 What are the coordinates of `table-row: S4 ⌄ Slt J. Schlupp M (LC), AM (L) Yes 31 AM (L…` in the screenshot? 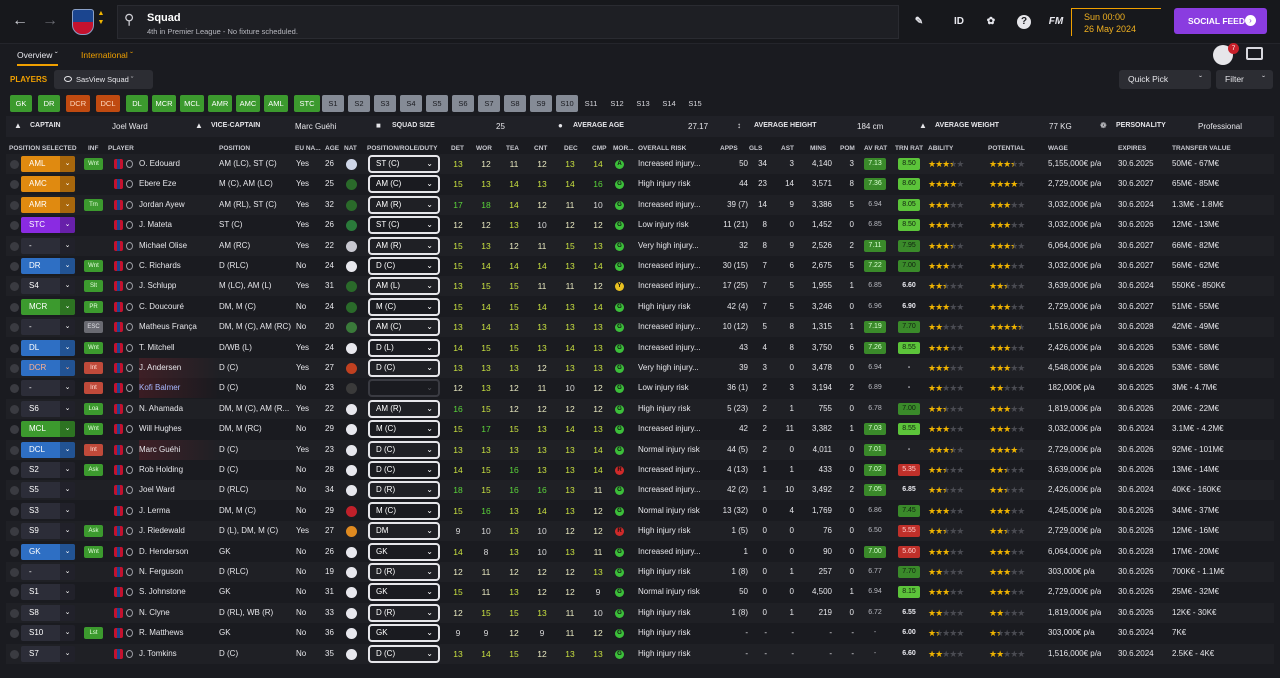 It's located at (640, 286).